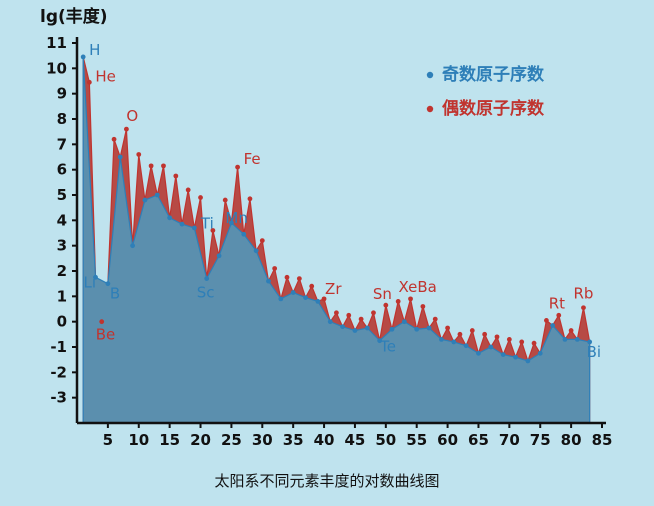 The image size is (654, 506). Describe the element at coordinates (56, 43) in the screenshot. I see `y-tick-label: 11` at that location.